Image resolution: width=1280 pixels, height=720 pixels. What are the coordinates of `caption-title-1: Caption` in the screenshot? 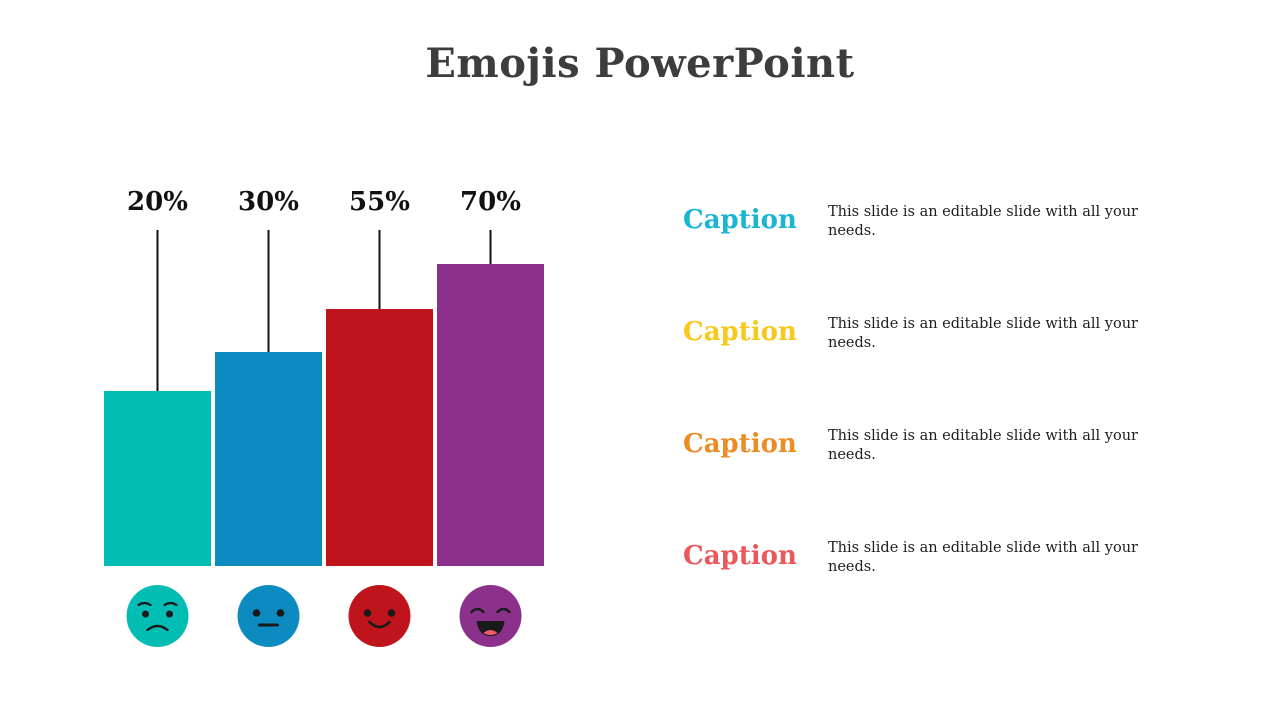 It's located at (740, 220).